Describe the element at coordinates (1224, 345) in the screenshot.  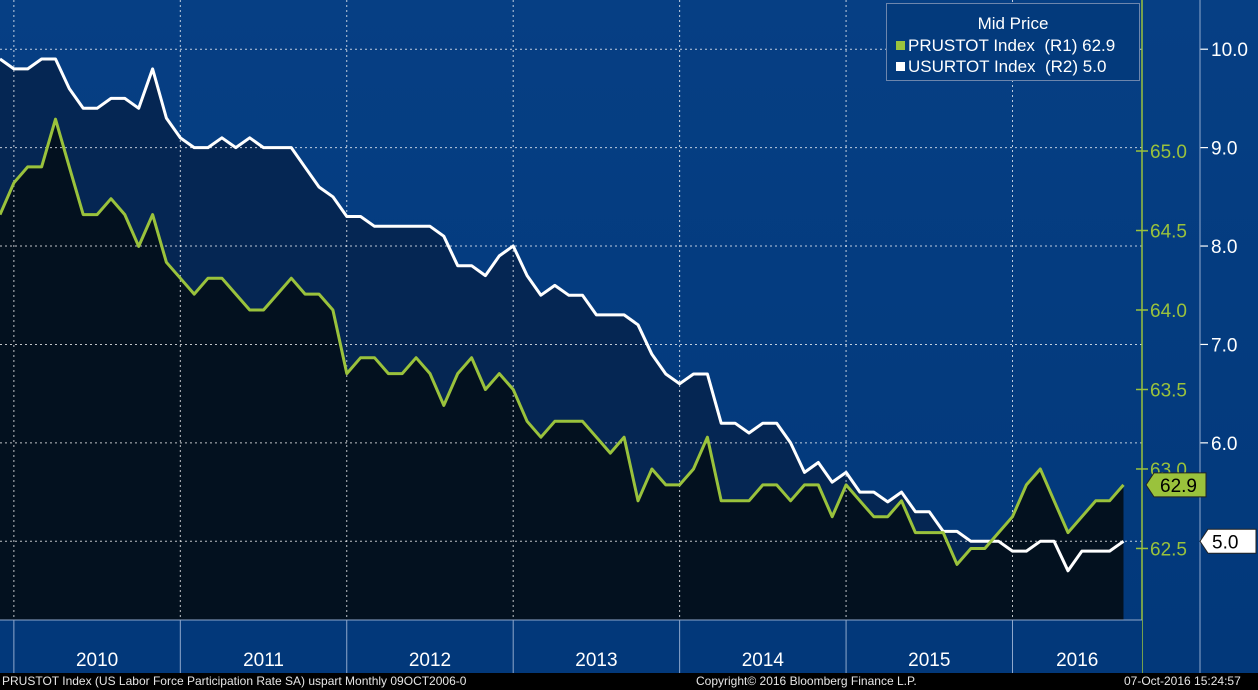
I see `axis-r2-tick-label: 7.0` at that location.